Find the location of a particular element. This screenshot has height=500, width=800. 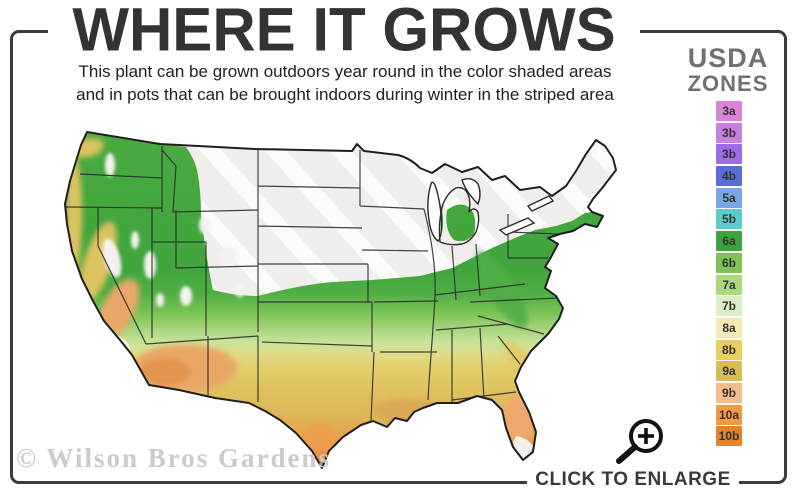

zone-chip: 10b is located at coordinates (729, 436).